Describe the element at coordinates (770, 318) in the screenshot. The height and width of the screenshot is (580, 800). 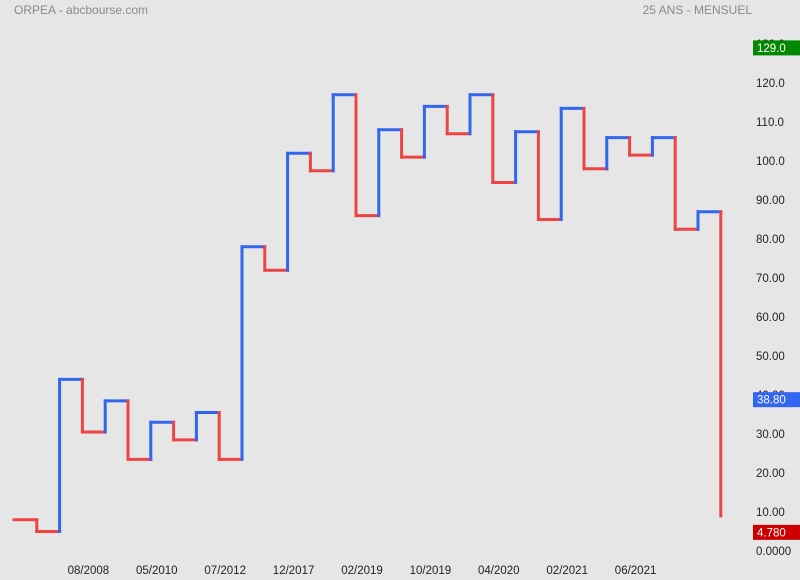
I see `y-tick-label: 60.00` at that location.